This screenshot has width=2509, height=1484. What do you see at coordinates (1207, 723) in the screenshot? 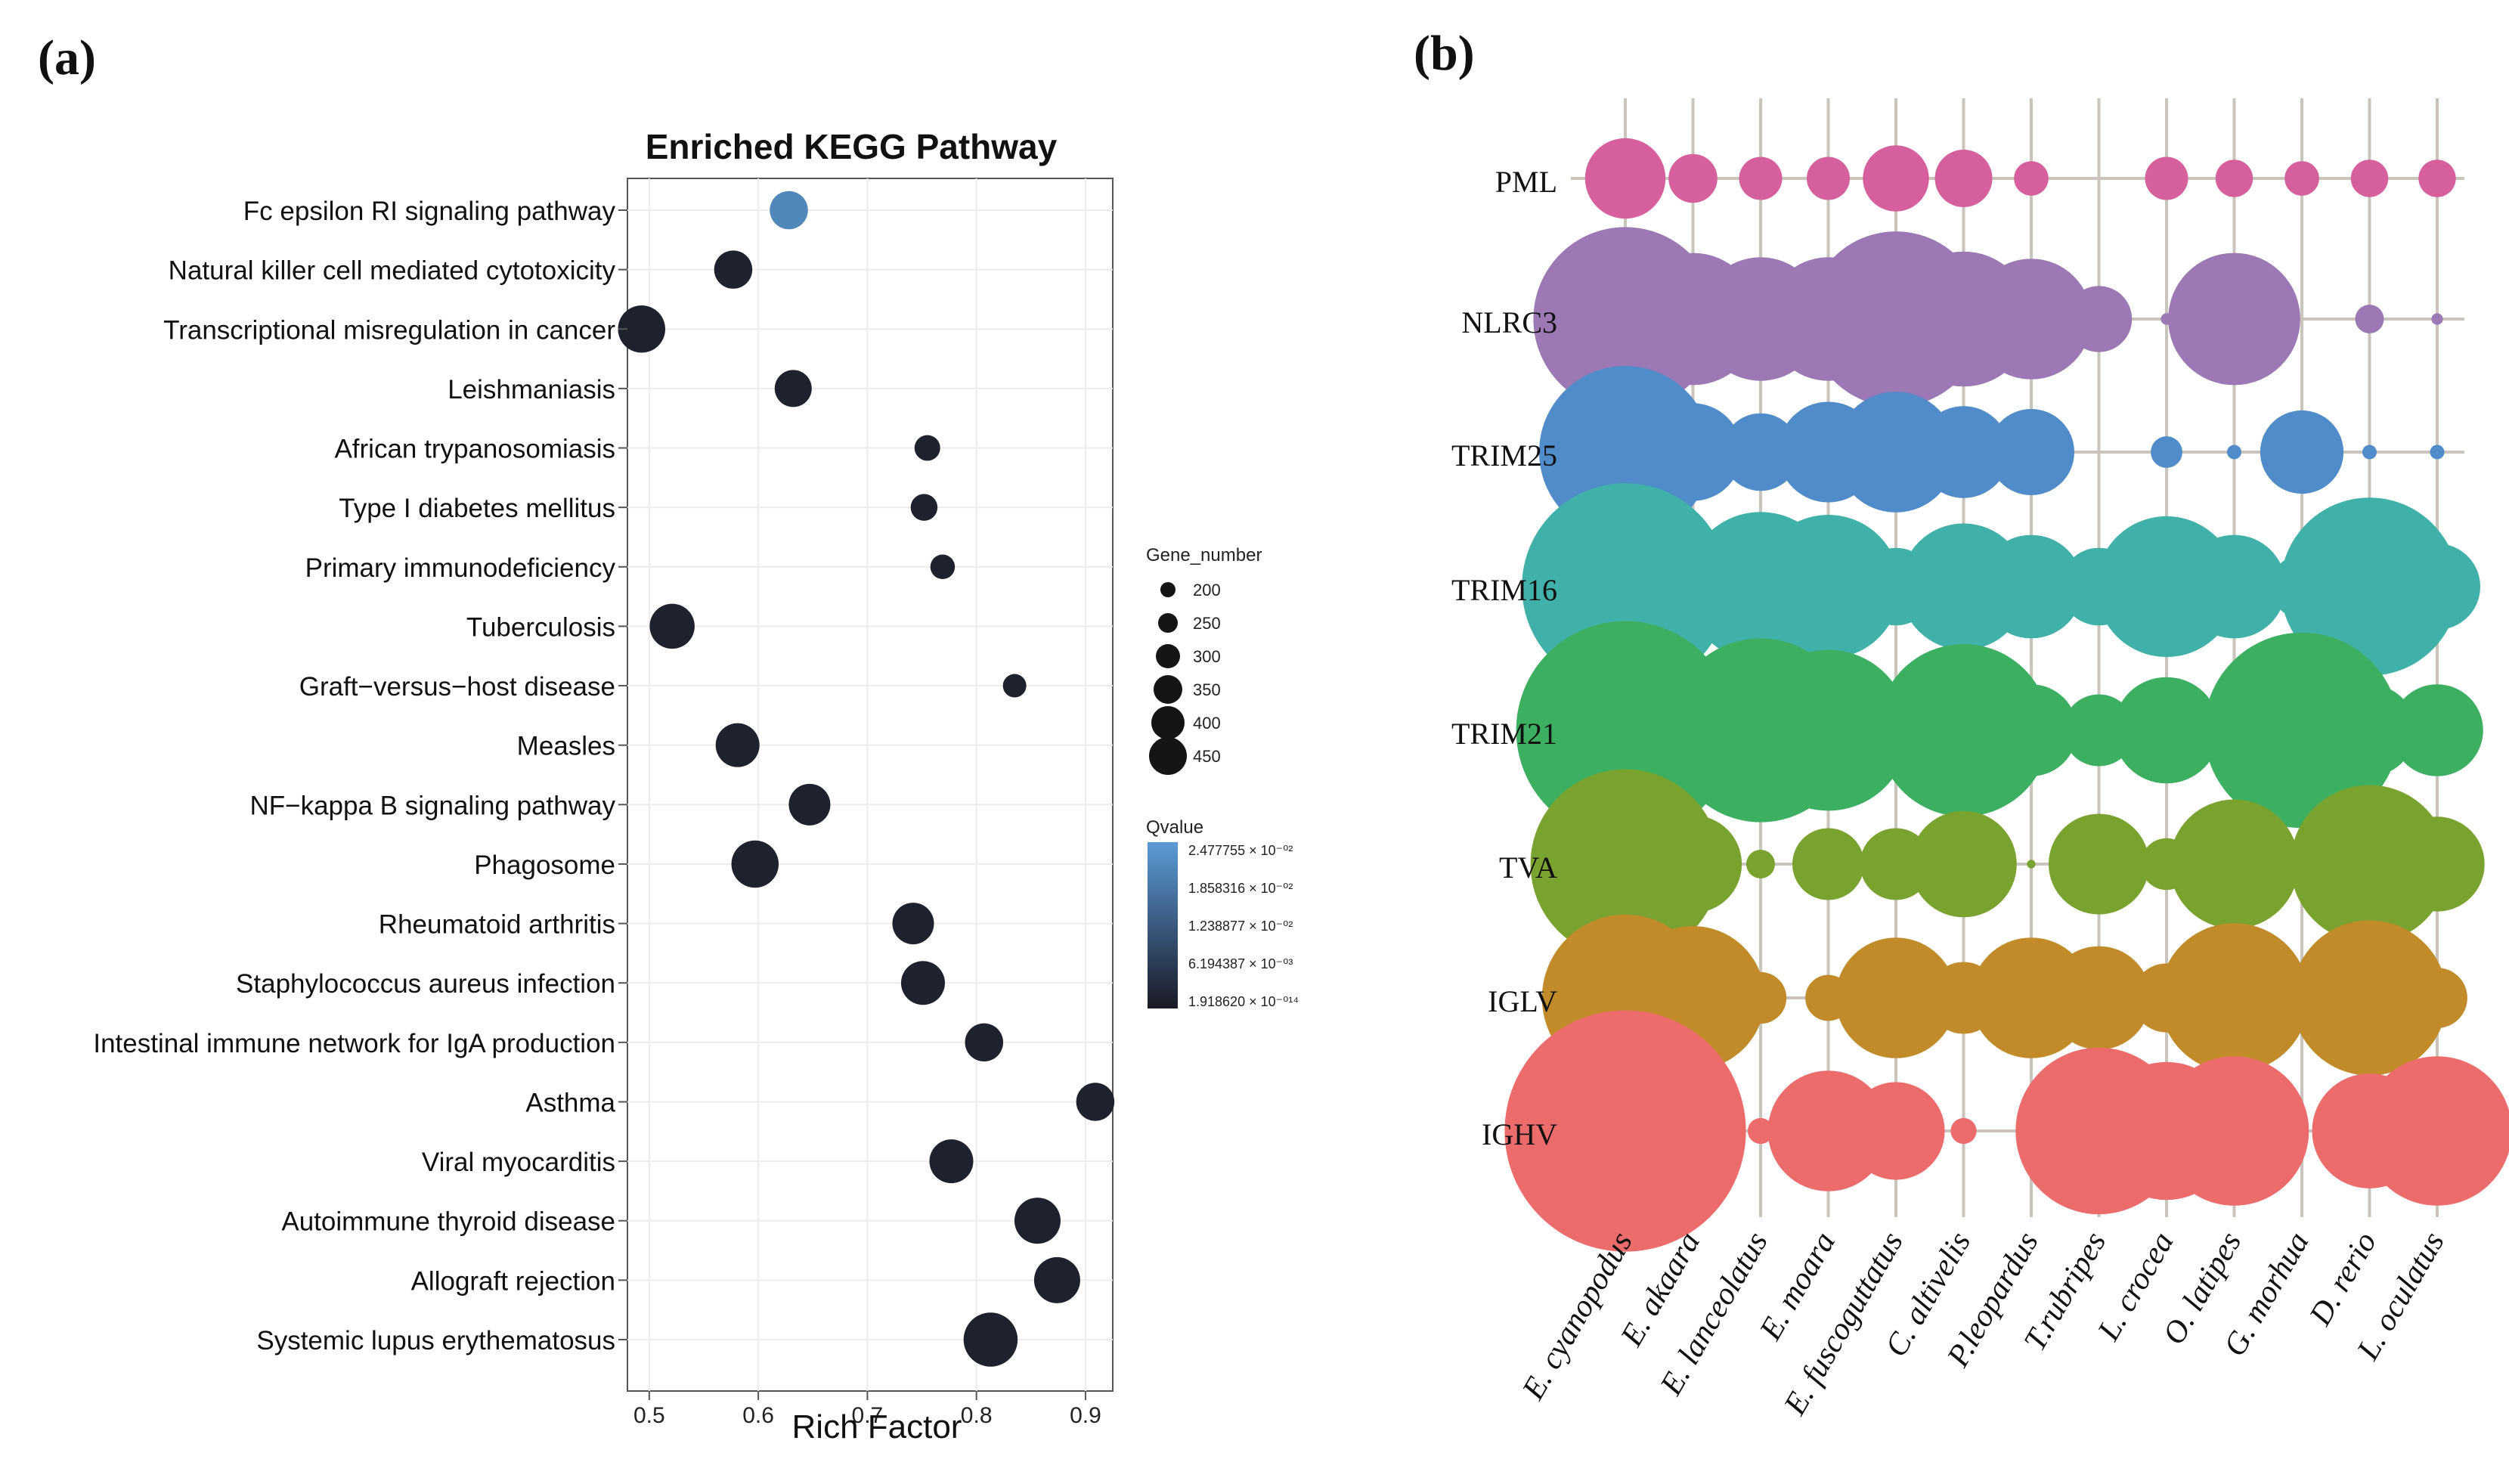
I see `size-legend-label: 400` at bounding box center [1207, 723].